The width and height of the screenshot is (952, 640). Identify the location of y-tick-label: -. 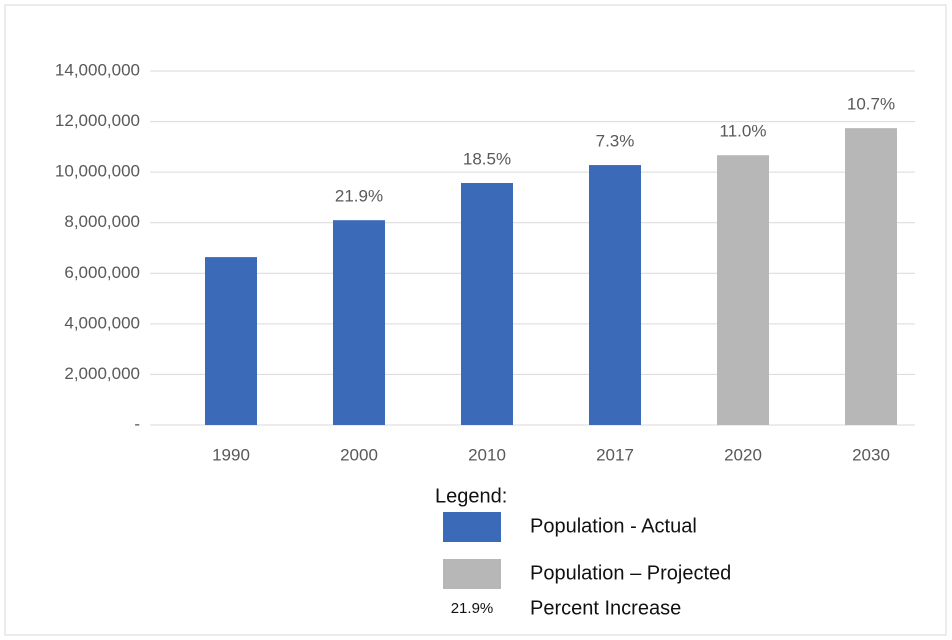
(137, 423).